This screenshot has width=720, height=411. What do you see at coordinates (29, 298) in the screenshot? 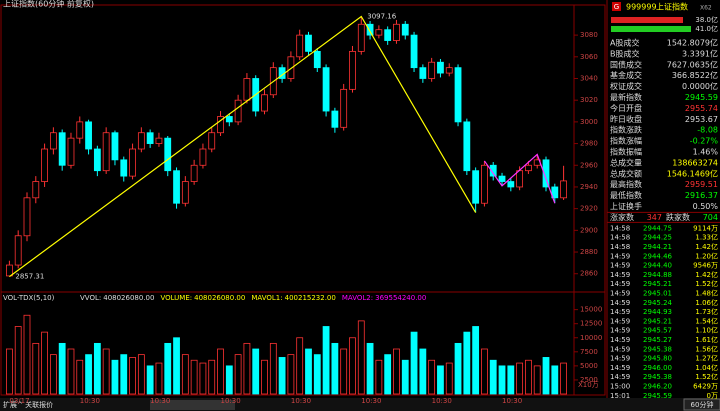
I see `vol-indicator: VOL-TDX(5,10)` at bounding box center [29, 298].